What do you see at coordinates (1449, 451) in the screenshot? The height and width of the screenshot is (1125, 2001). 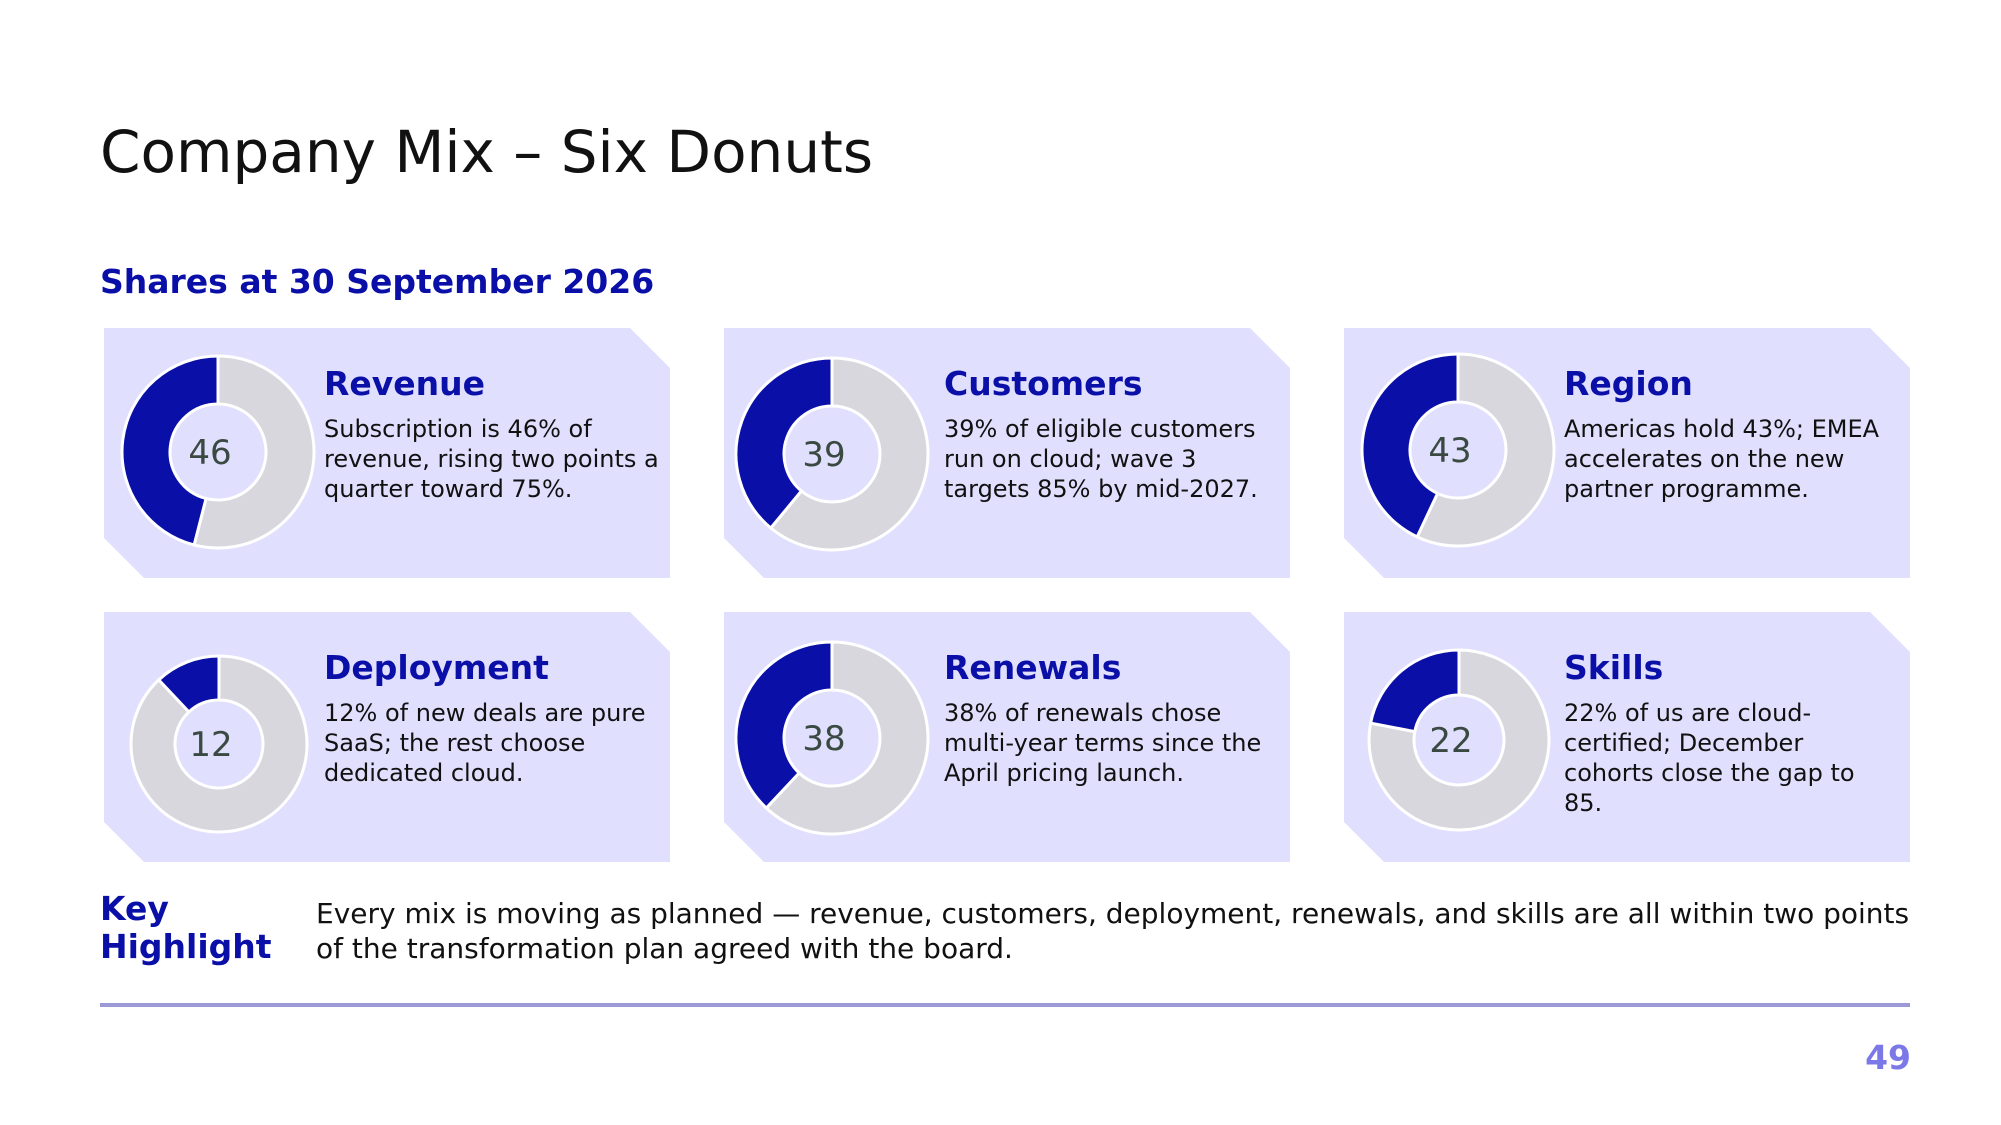 I see `donut-value-label: 43` at bounding box center [1449, 451].